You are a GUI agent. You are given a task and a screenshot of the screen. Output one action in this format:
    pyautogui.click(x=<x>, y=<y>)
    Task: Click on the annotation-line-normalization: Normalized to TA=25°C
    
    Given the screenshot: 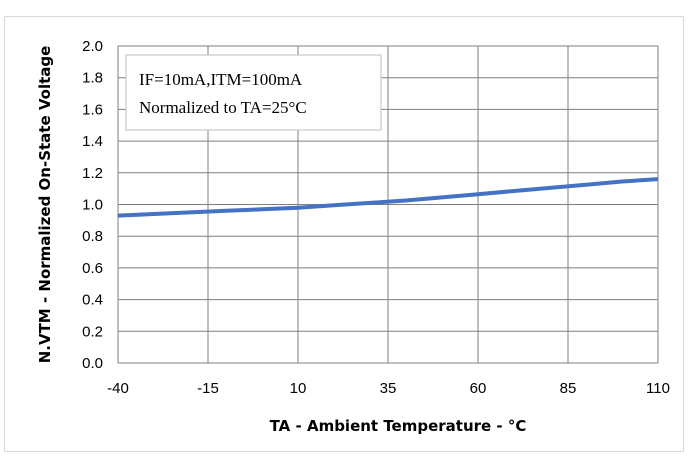 What is the action you would take?
    pyautogui.click(x=223, y=107)
    